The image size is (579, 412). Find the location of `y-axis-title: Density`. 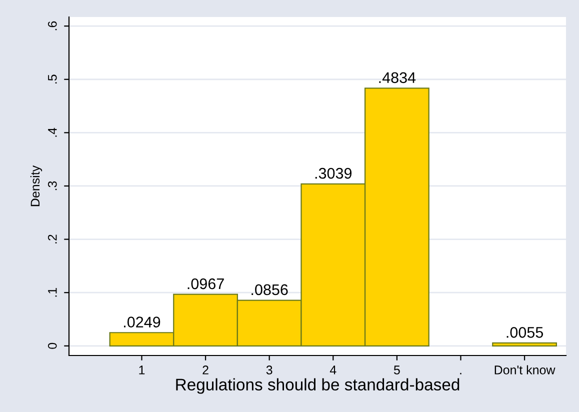

y-axis-title: Density is located at coordinates (36, 185).